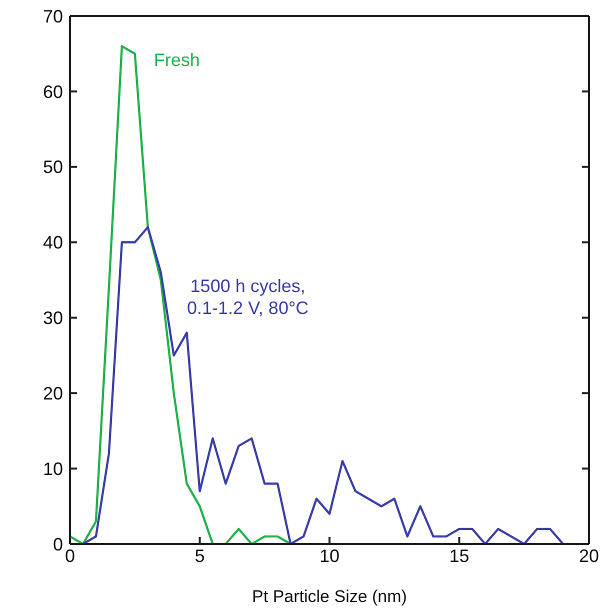  Describe the element at coordinates (199, 556) in the screenshot. I see `x-tick-label: 5` at that location.